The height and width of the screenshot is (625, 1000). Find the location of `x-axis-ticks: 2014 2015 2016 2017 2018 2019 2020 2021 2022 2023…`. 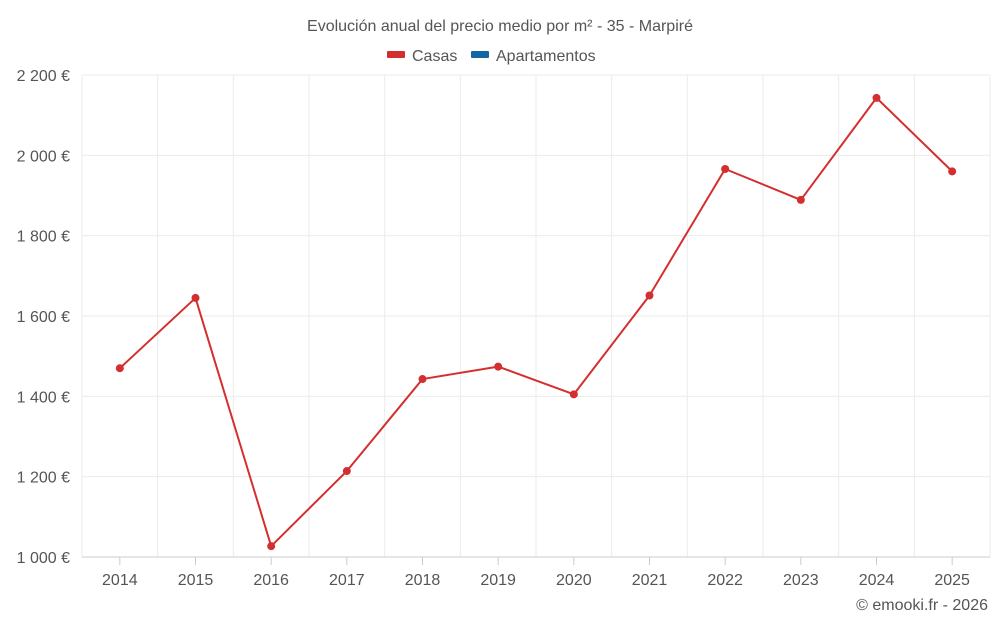

x-axis-ticks: 2014 2015 2016 2017 2018 2019 2020 2021 2022 2023… is located at coordinates (536, 573).